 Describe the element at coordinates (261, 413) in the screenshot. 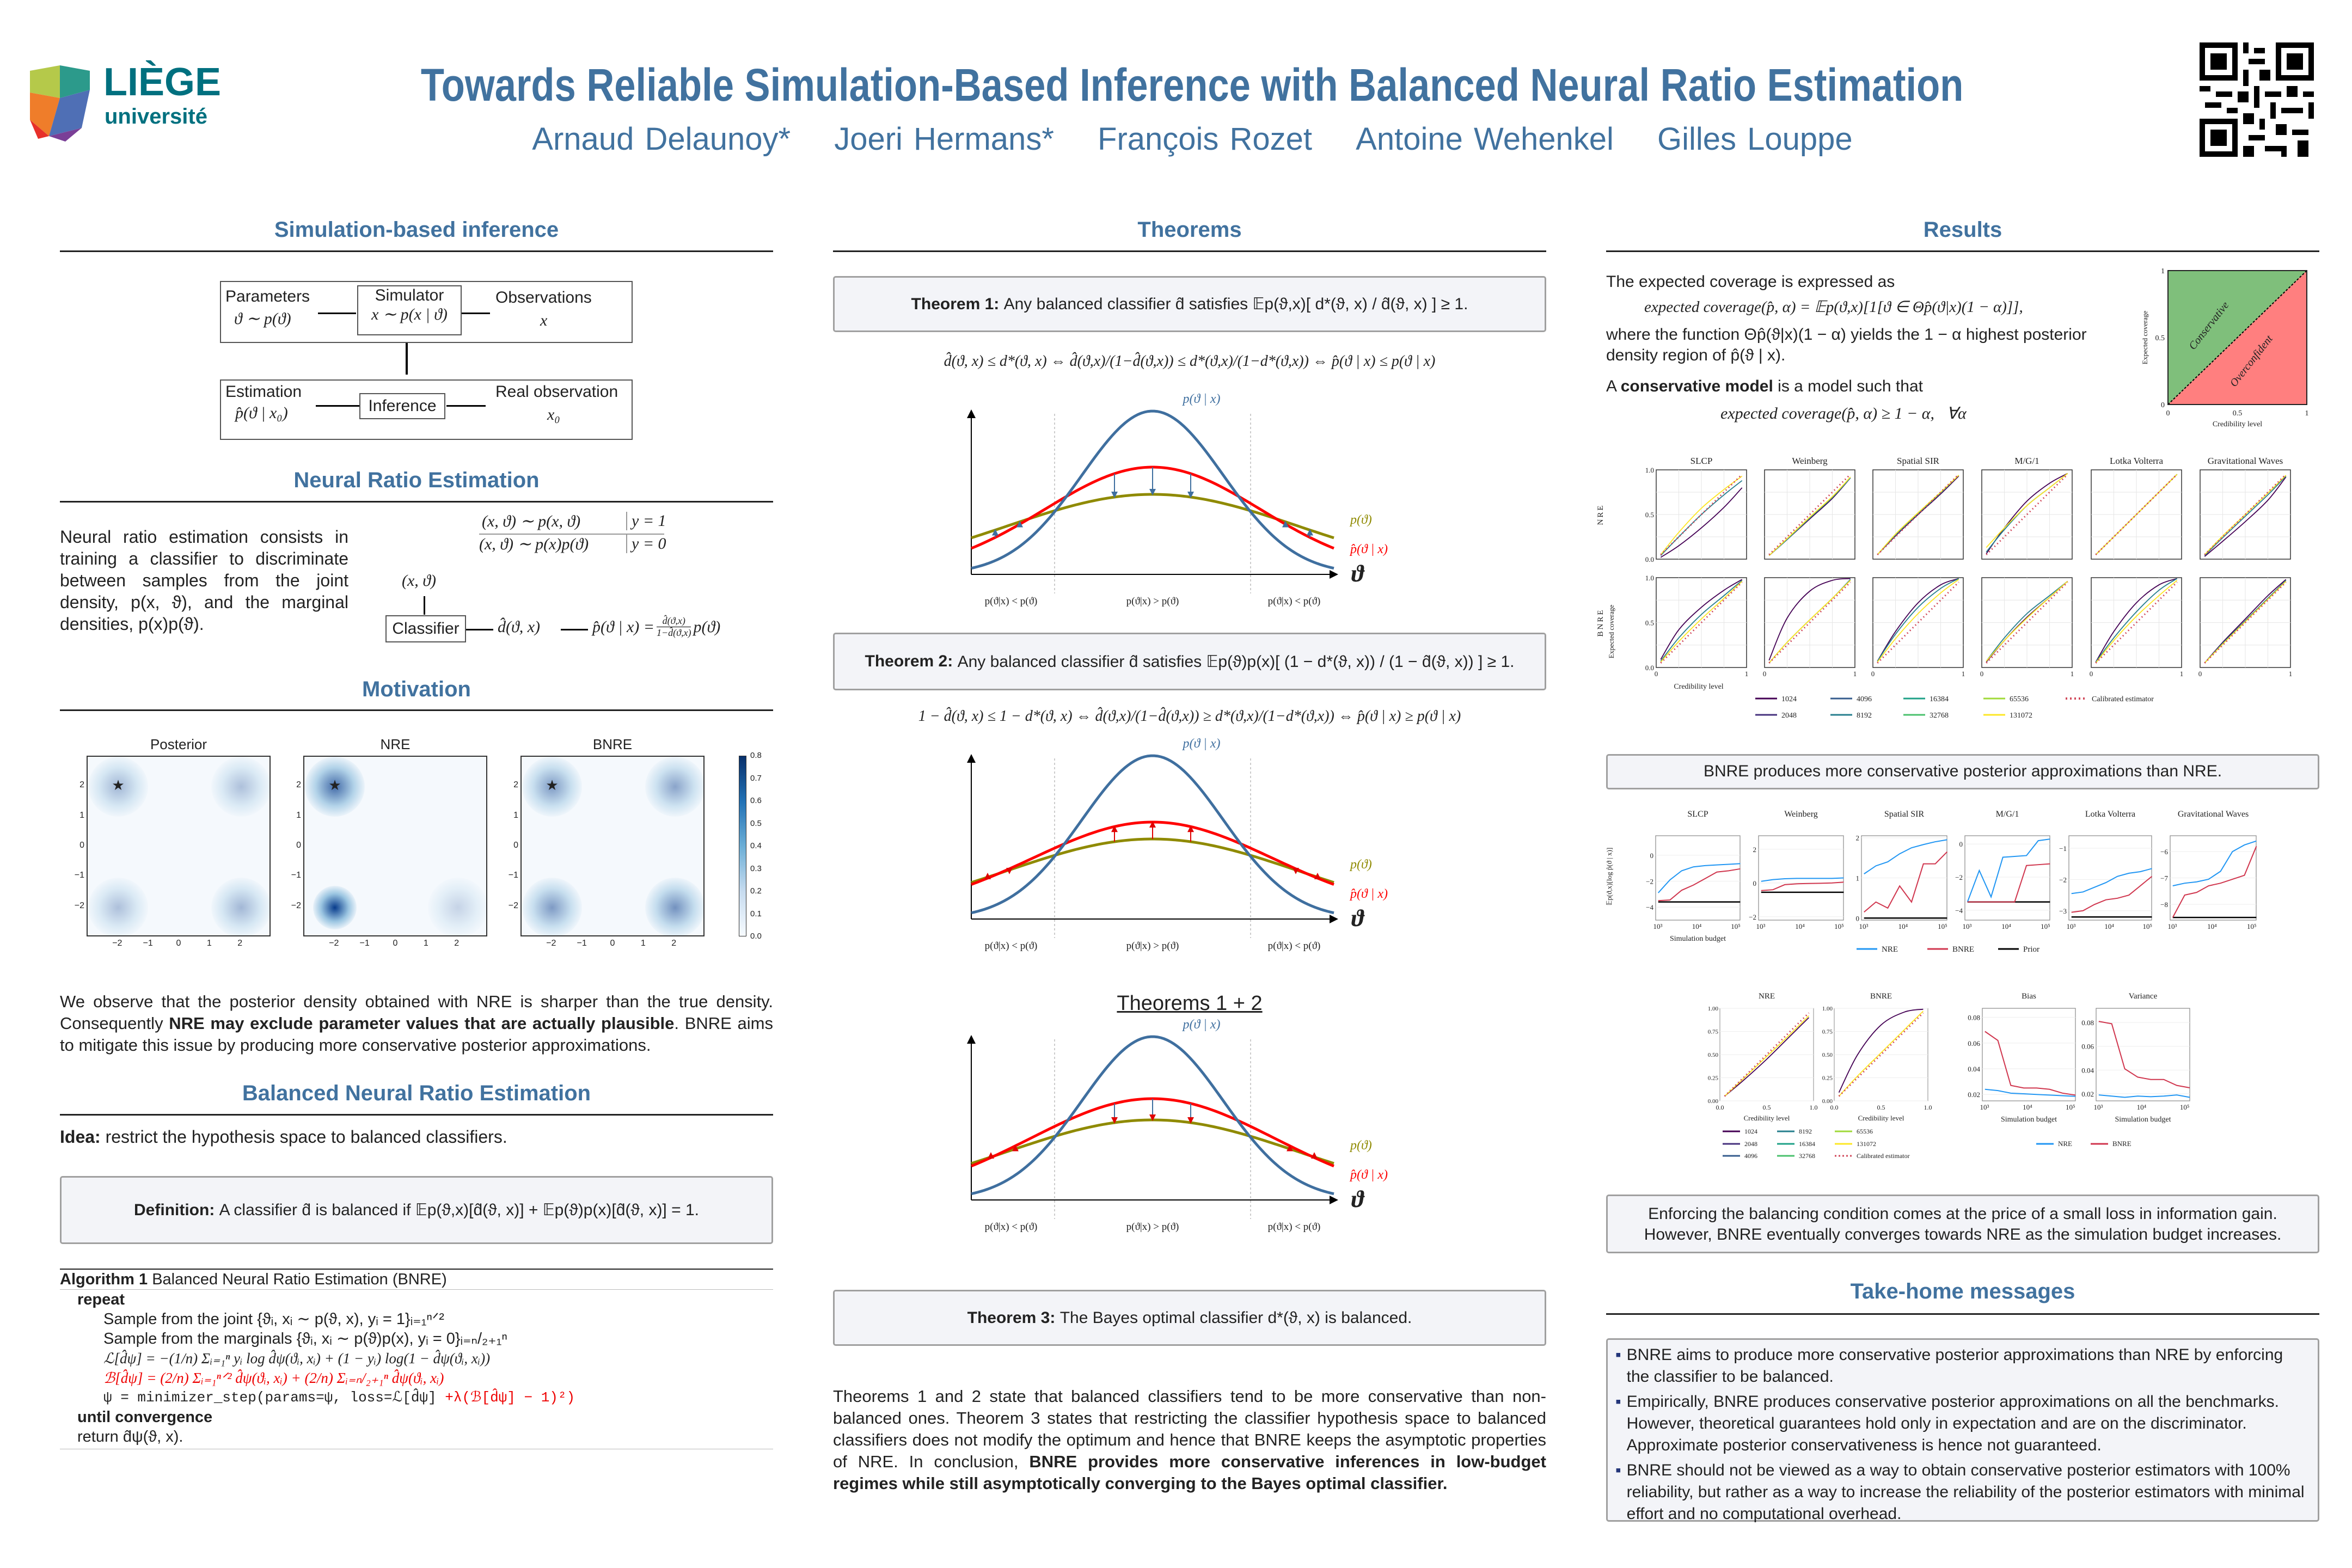

I see `estimation-math: p̂(ϑ | x₀)` at that location.